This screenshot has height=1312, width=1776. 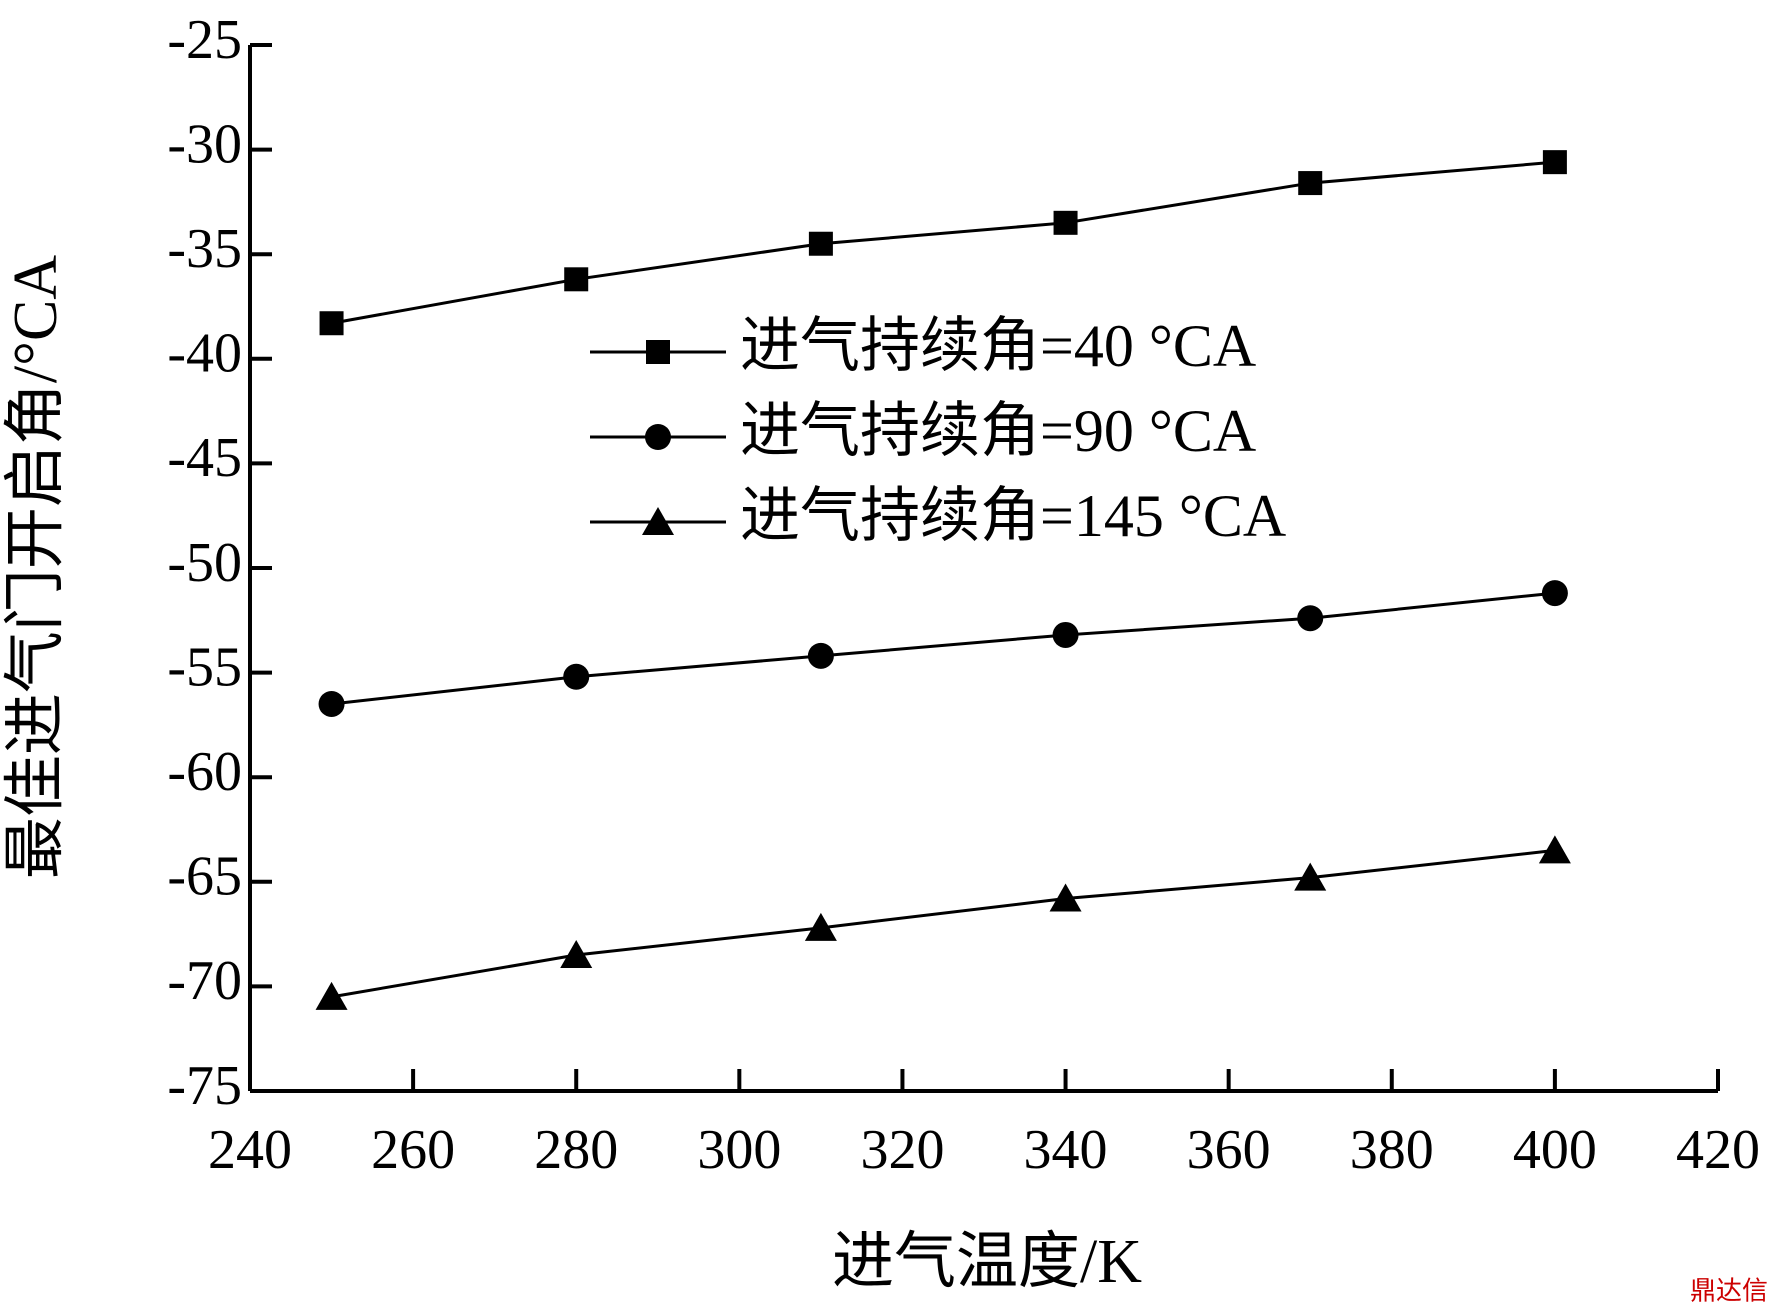 What do you see at coordinates (1729, 1292) in the screenshot?
I see `watermark: 鼎达信` at bounding box center [1729, 1292].